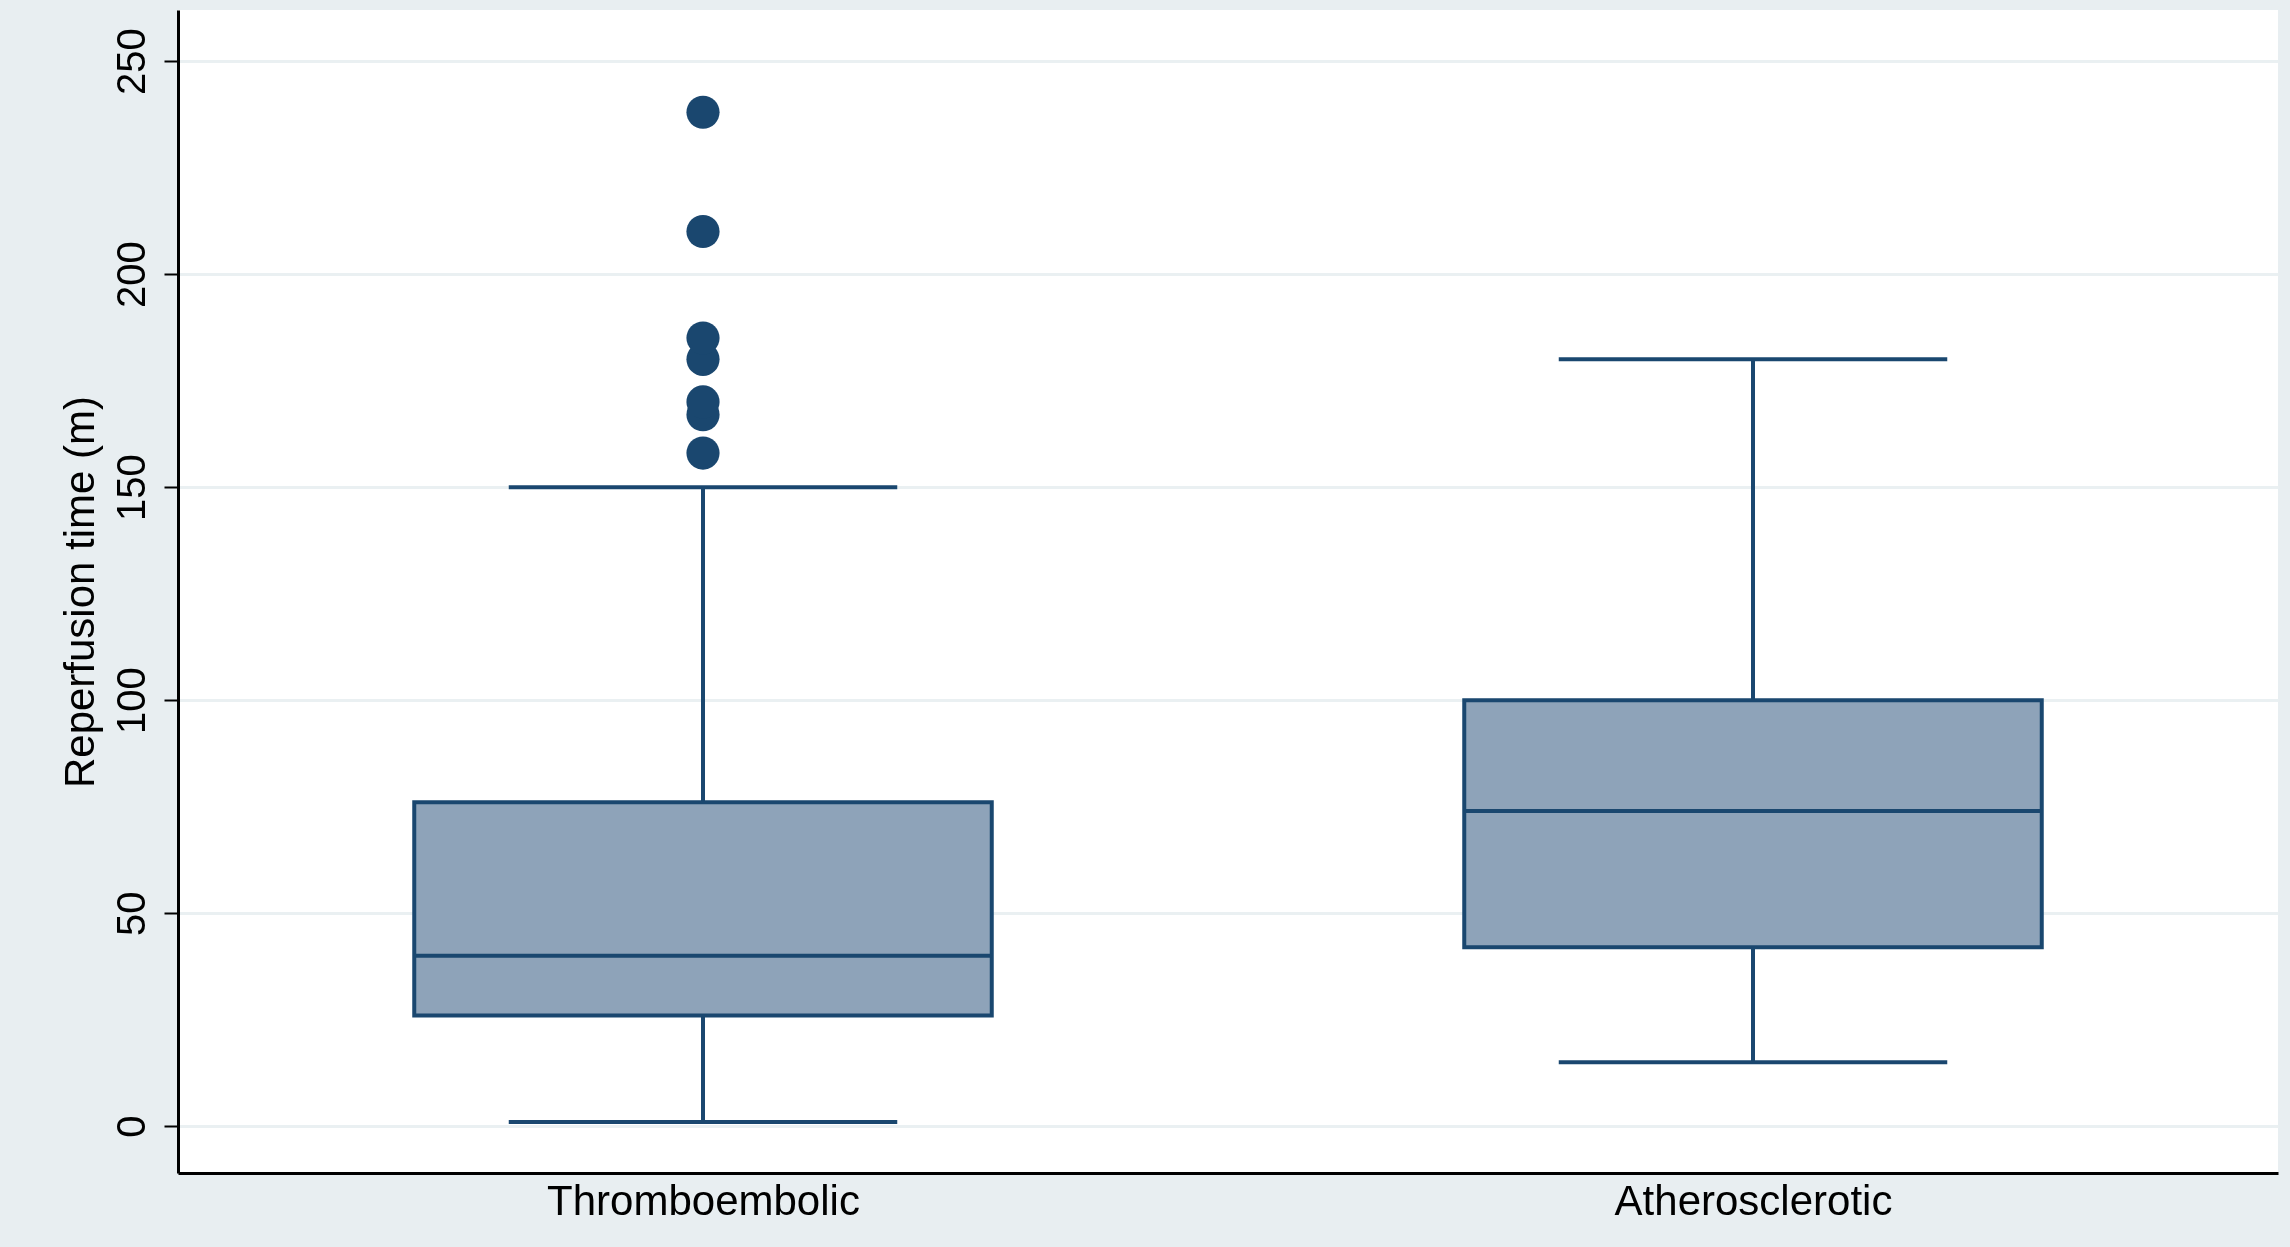 This screenshot has height=1247, width=2290. Describe the element at coordinates (79, 592) in the screenshot. I see `y-axis-title: Reperfusion time (m)` at that location.